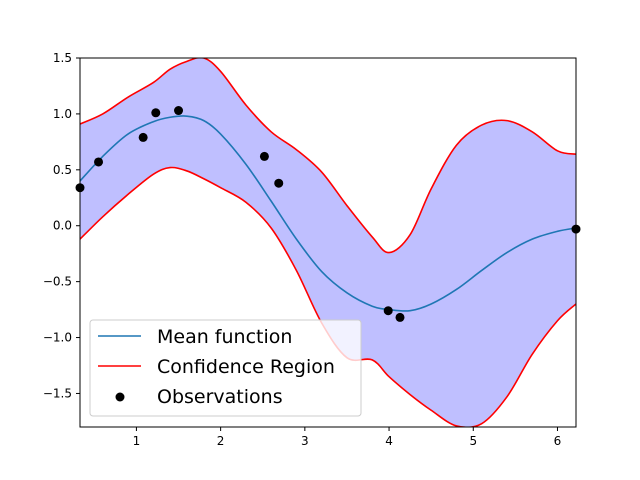  I want to click on x-tick-label: 5, so click(473, 441).